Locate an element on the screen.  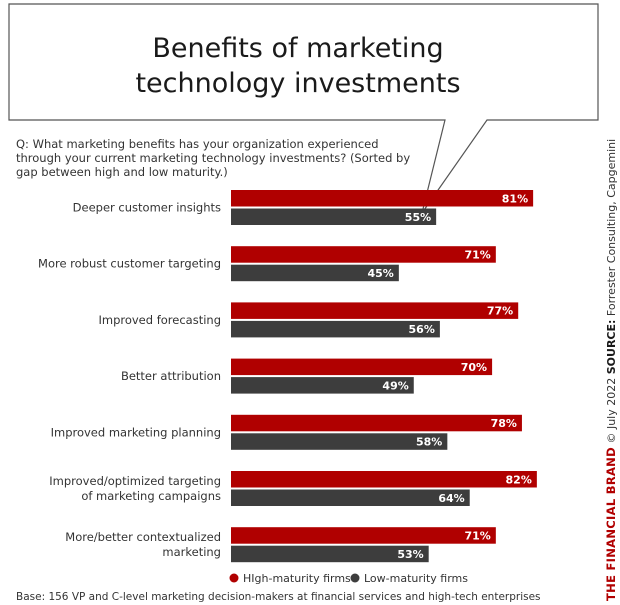
chart-title-line-1: Benefits of marketing is located at coordinates (297, 48).